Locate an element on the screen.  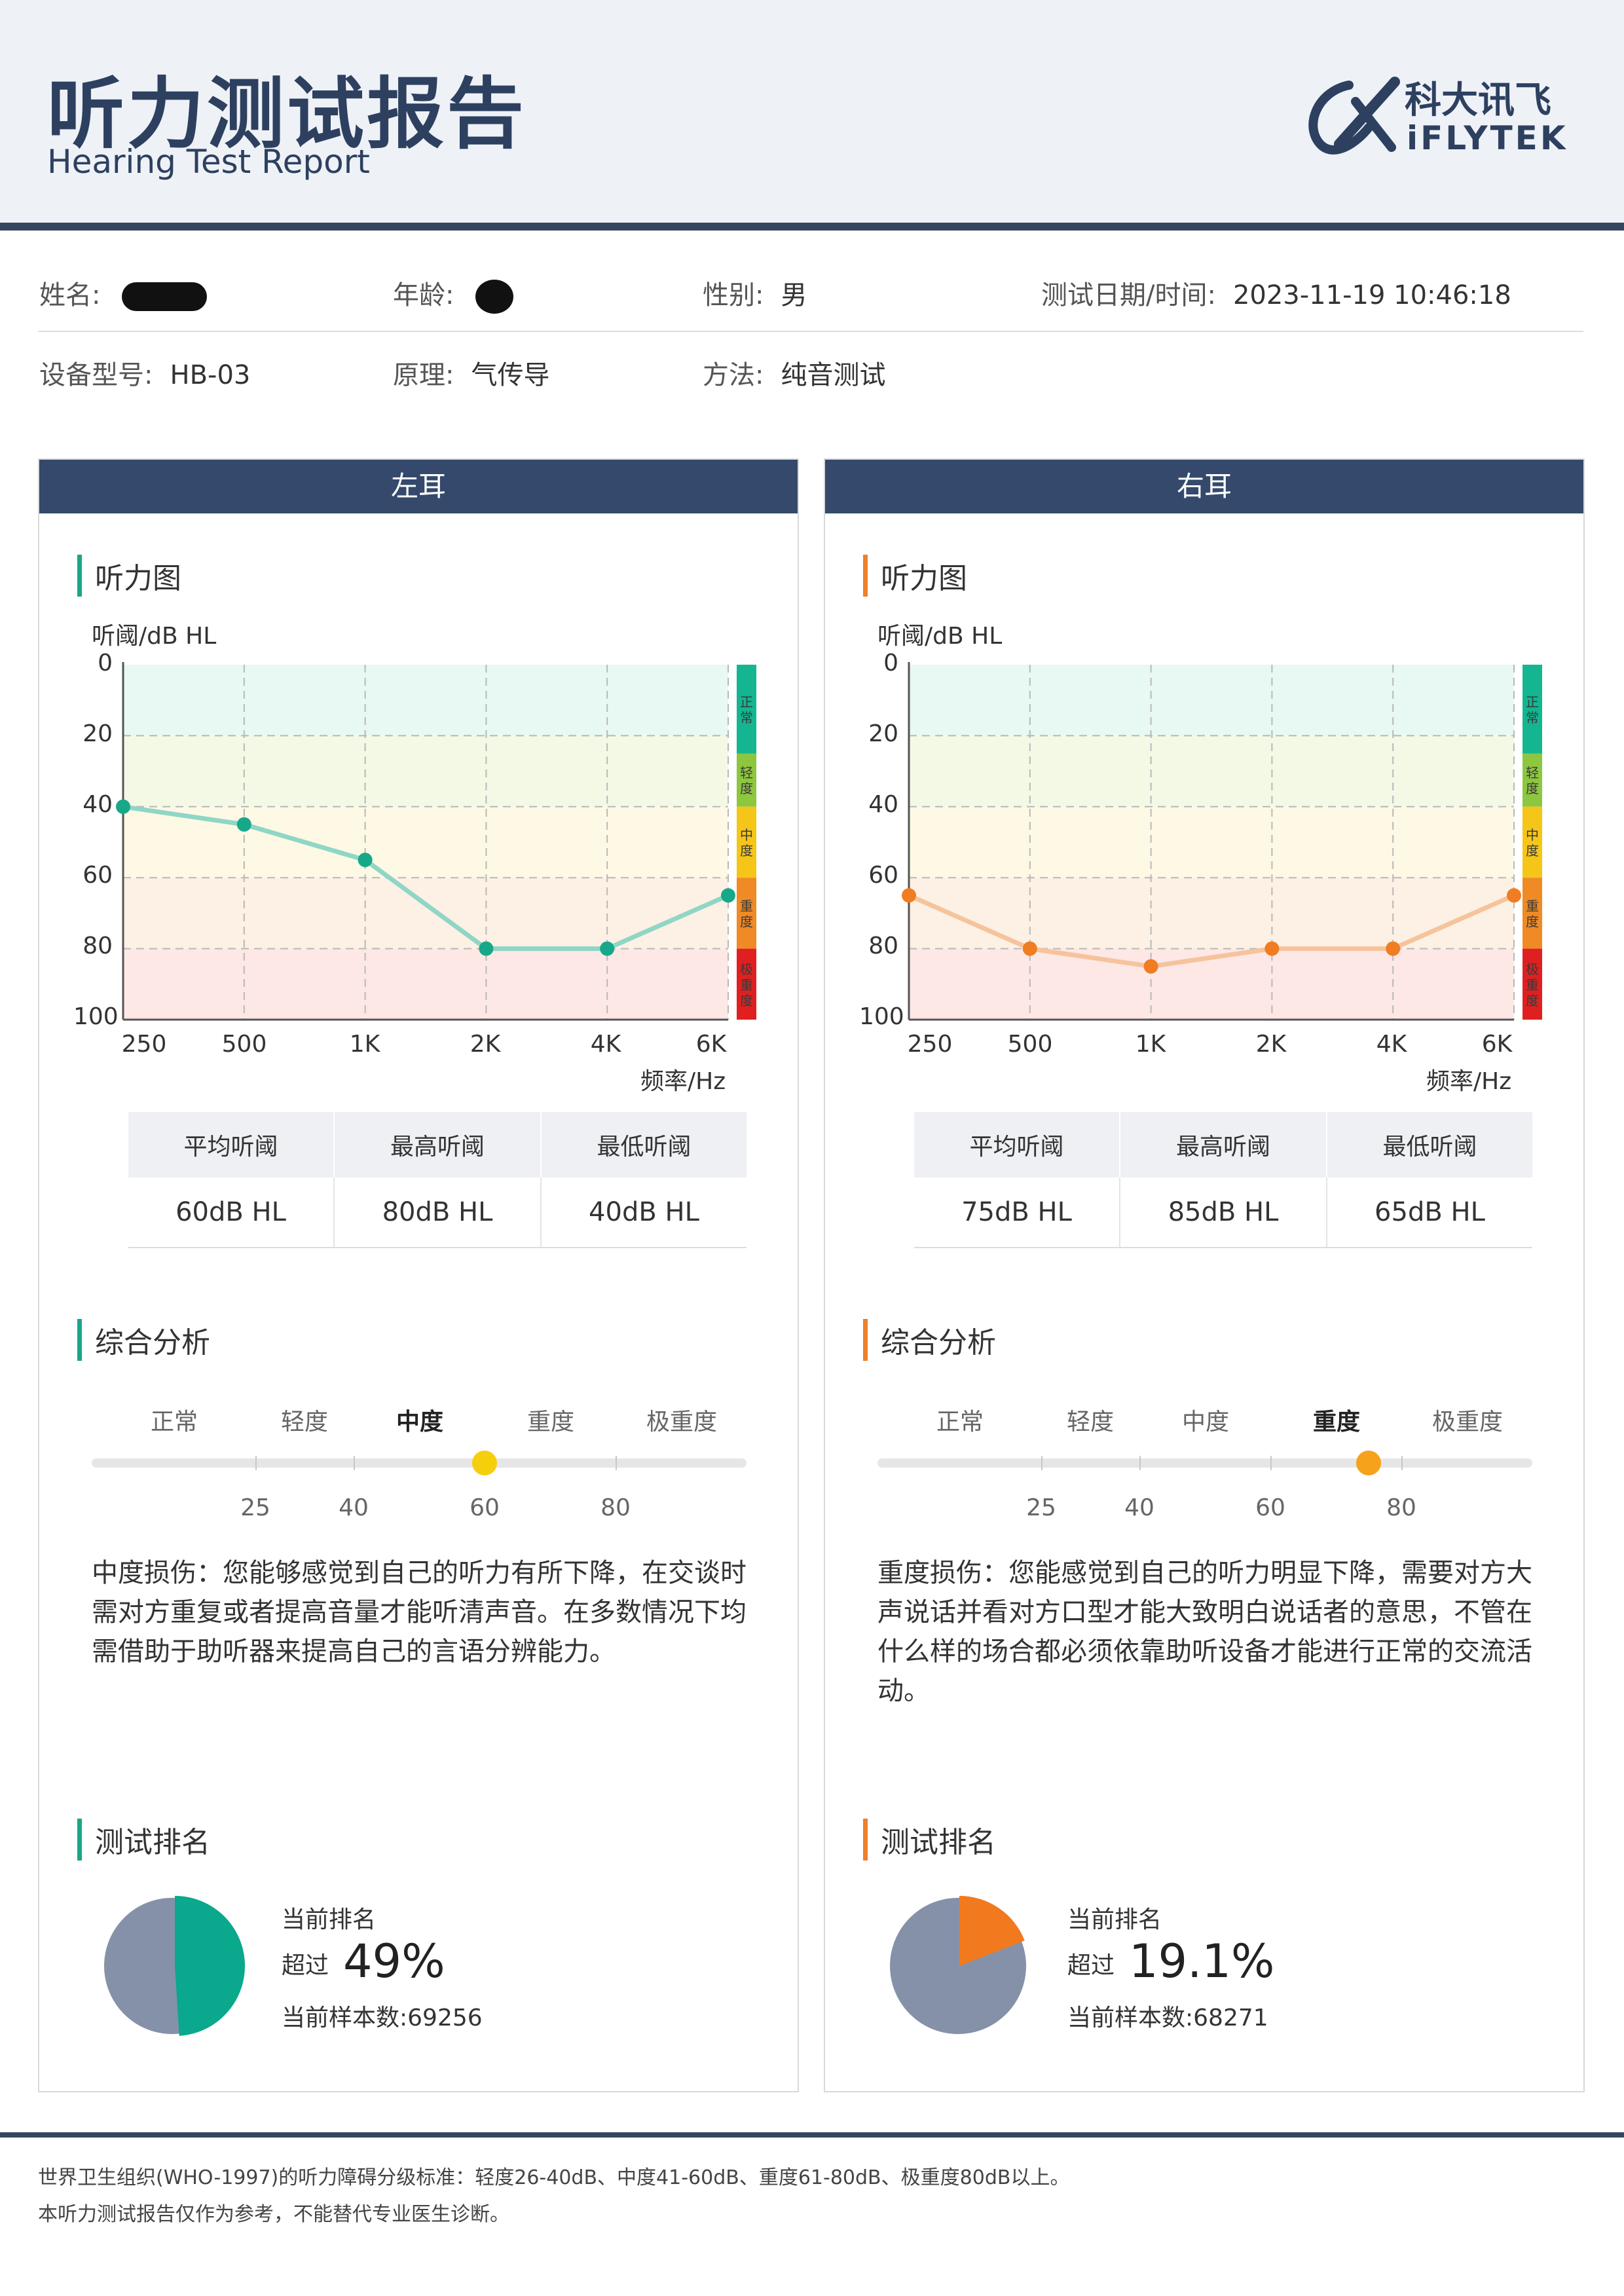
left-x-tick: 500 is located at coordinates (244, 1044).